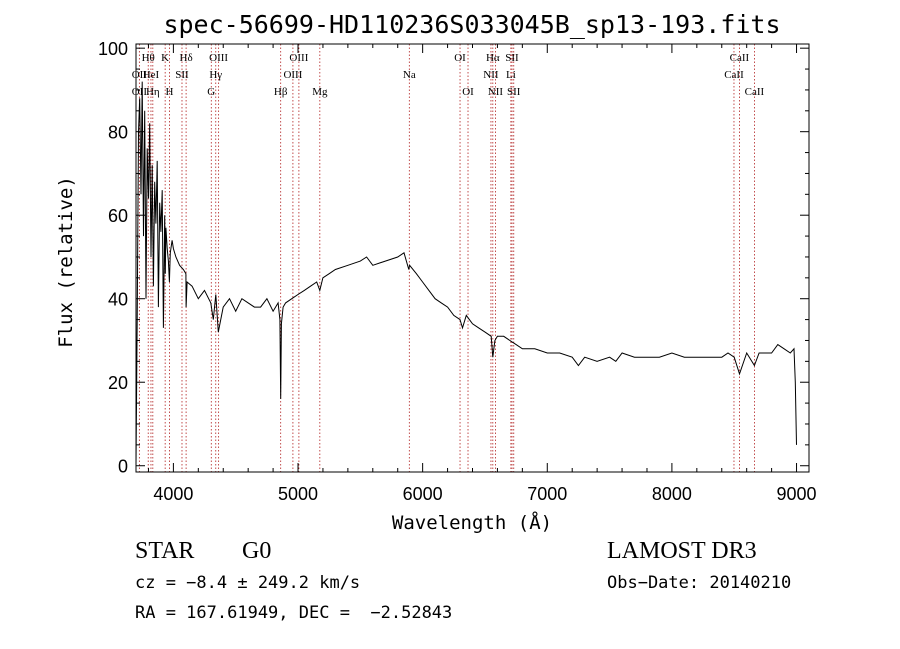  What do you see at coordinates (113, 49) in the screenshot?
I see `y-tick-label: 100` at bounding box center [113, 49].